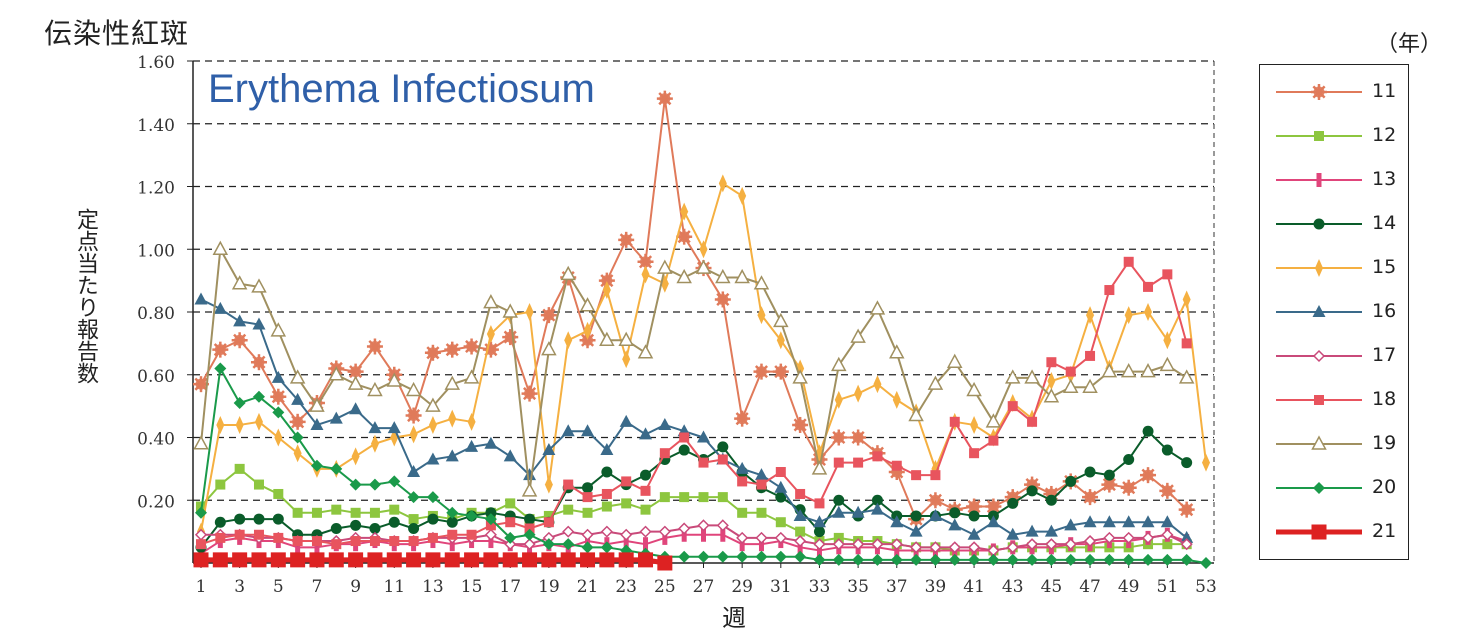 Image resolution: width=1466 pixels, height=633 pixels. What do you see at coordinates (156, 63) in the screenshot?
I see `y-tick-label: 1.60` at bounding box center [156, 63].